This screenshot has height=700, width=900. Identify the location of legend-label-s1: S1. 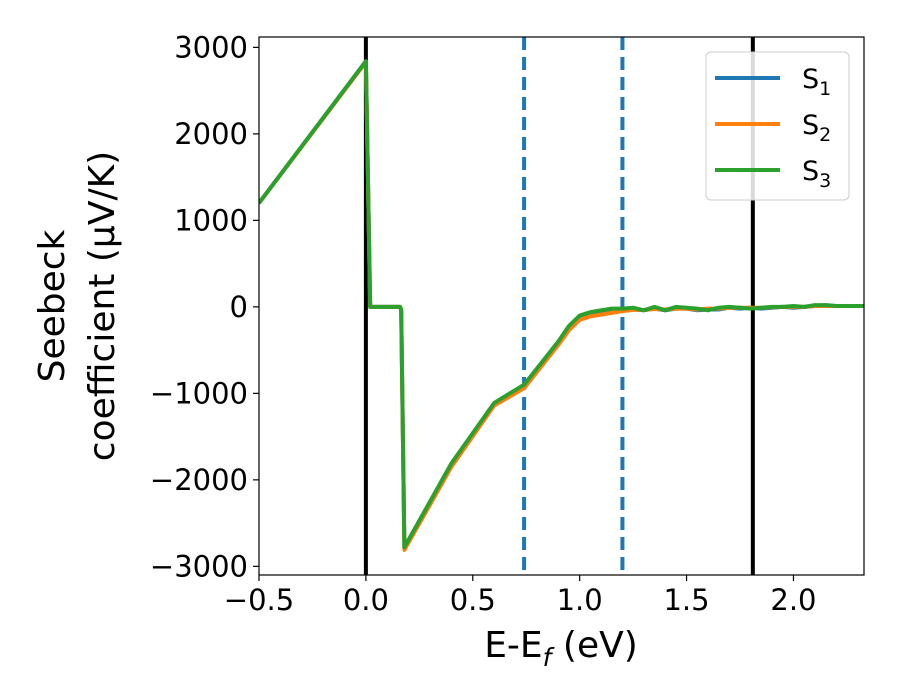
(816, 82).